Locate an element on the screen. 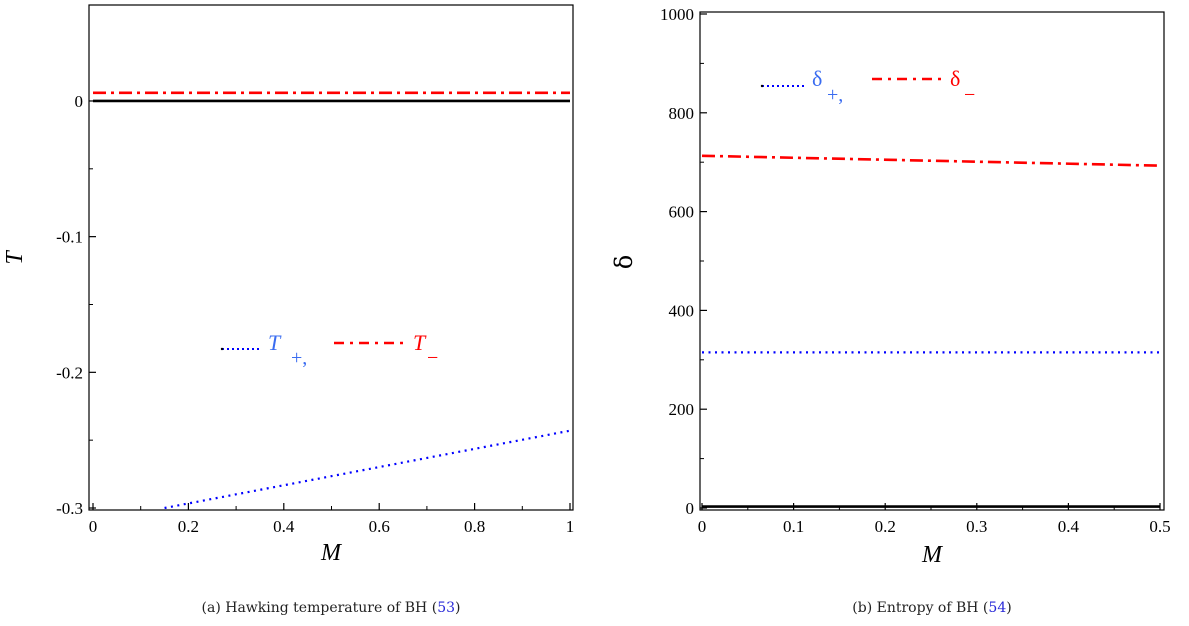 The height and width of the screenshot is (626, 1189). x-tick-label-b: 0.5 is located at coordinates (1159, 526).